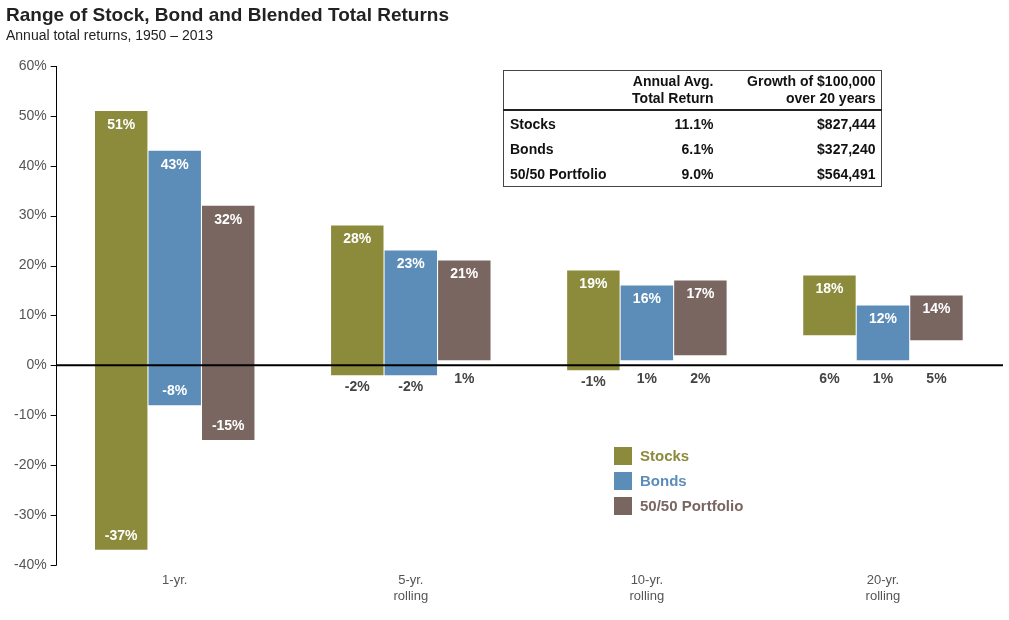 This screenshot has height=620, width=1009. I want to click on annotation: 2%, so click(701, 378).